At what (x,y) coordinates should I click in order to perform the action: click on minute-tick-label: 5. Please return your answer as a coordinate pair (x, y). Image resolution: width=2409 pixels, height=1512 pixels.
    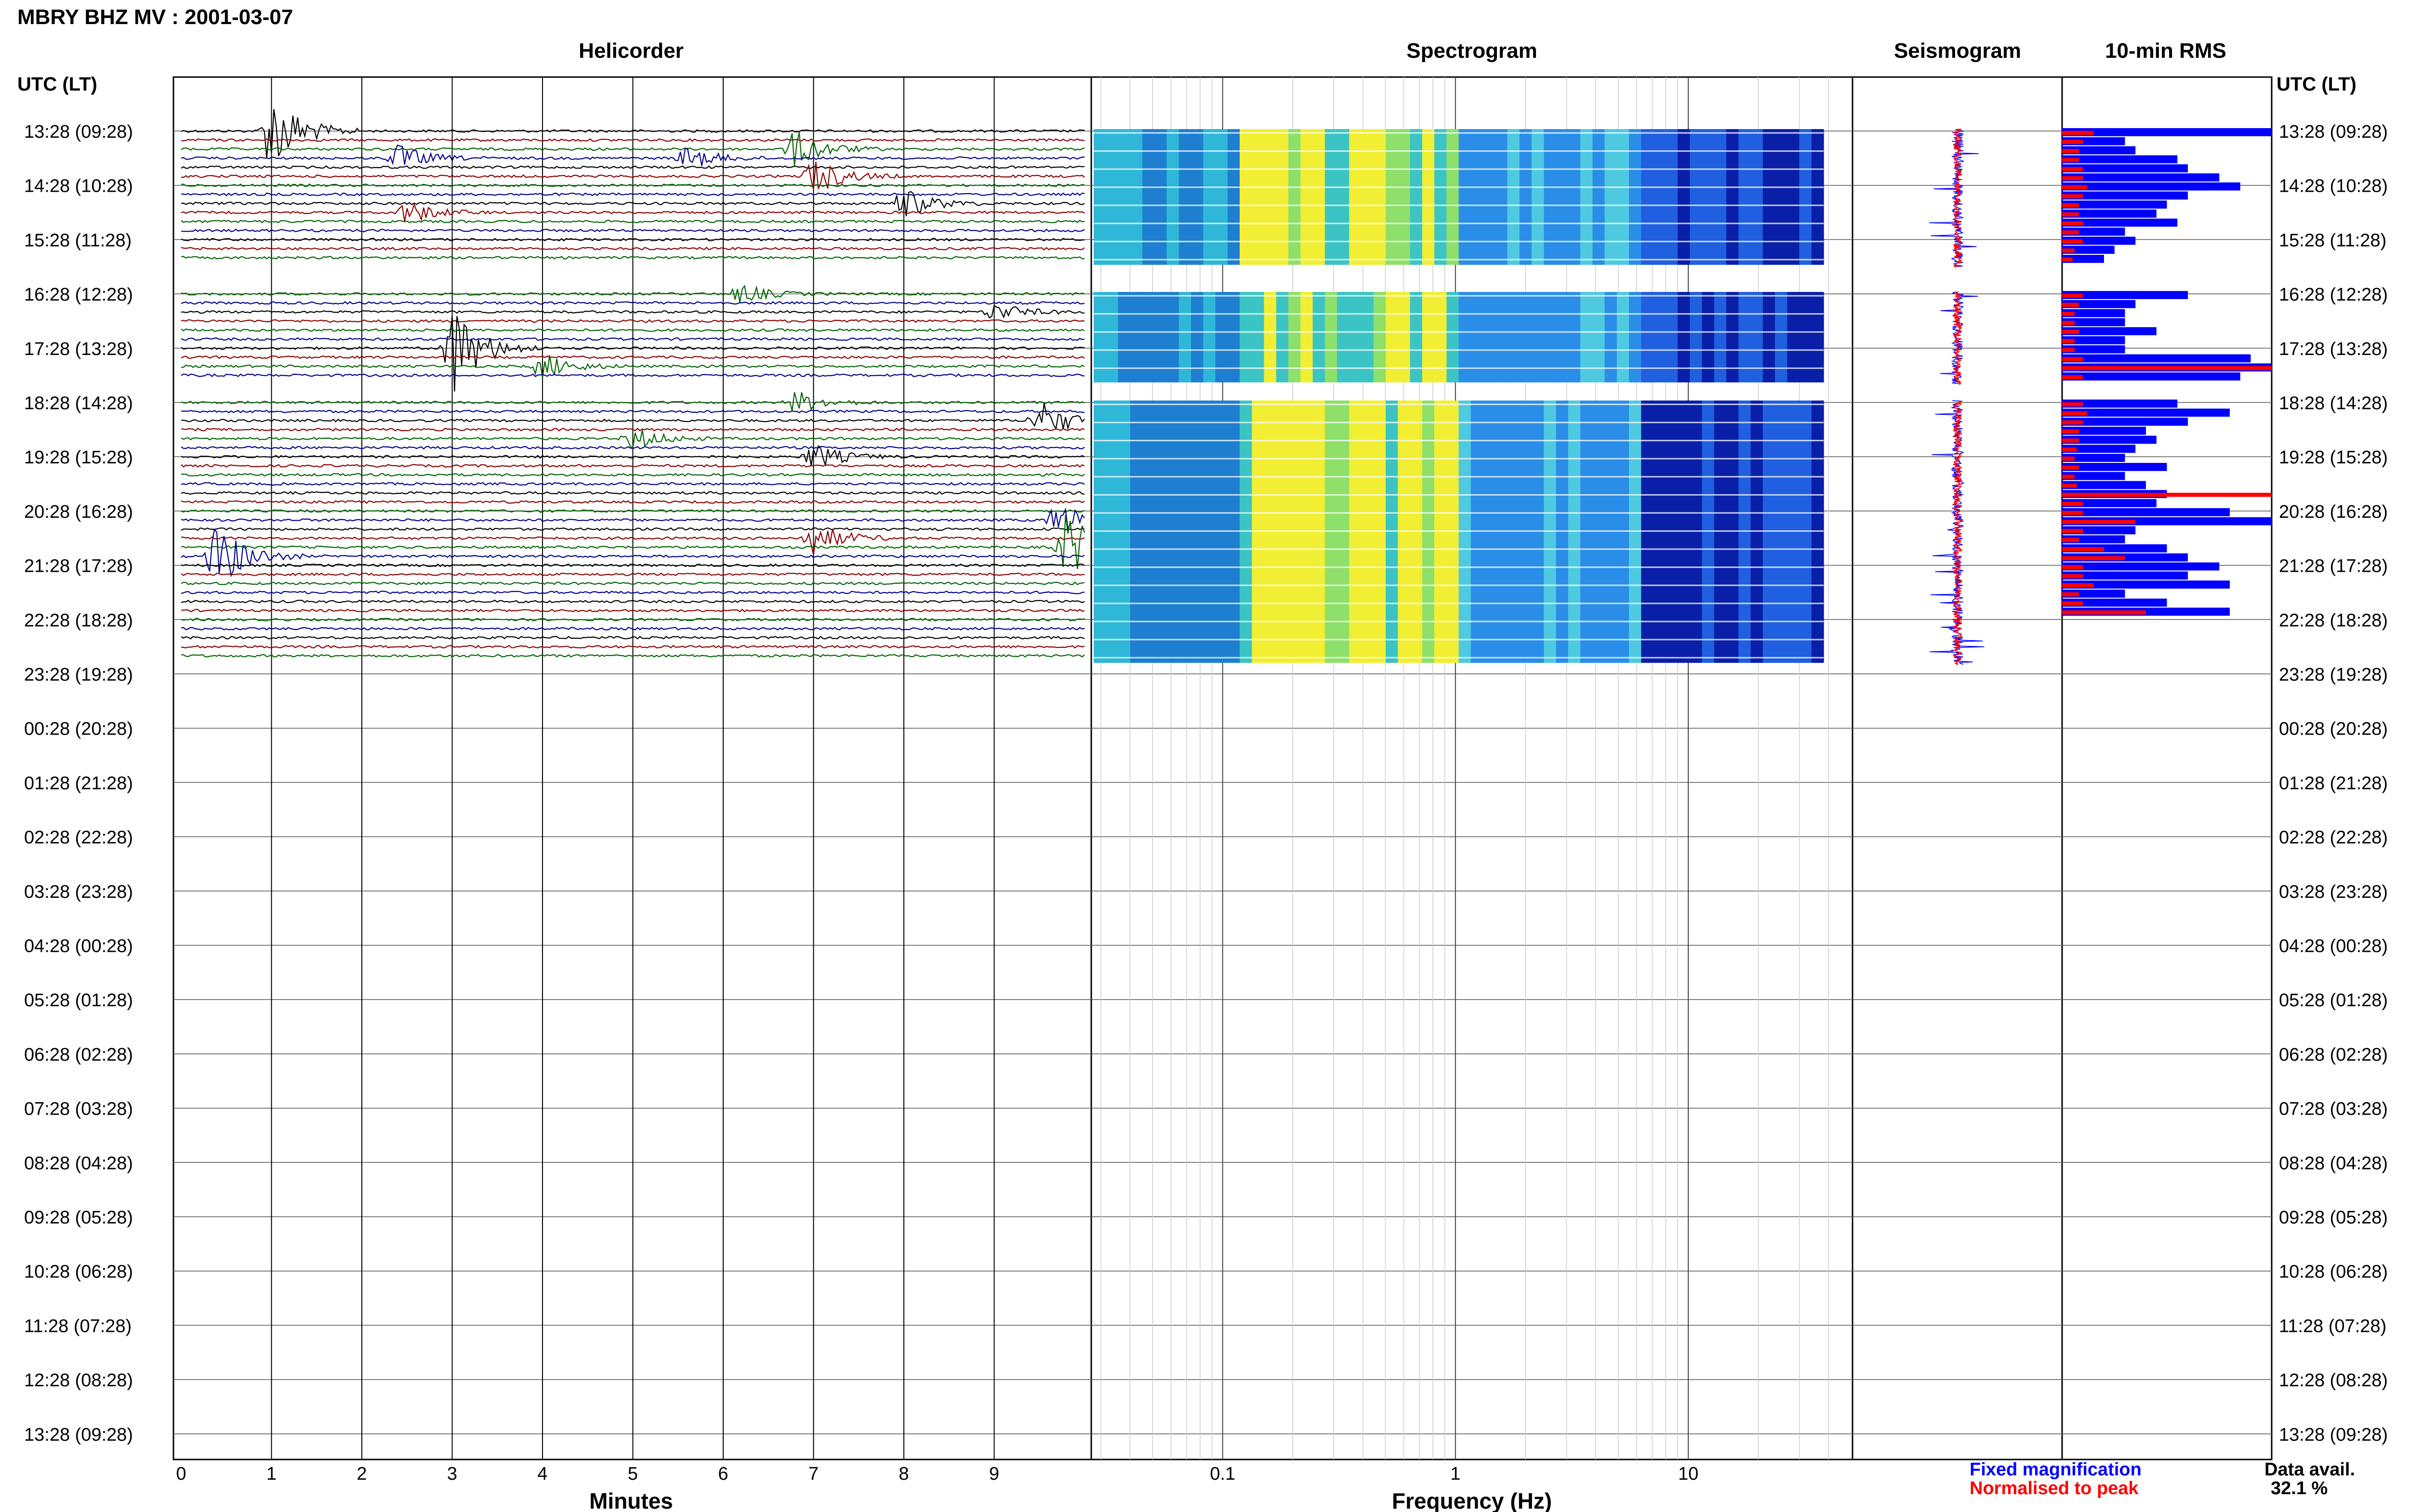
    Looking at the image, I should click on (633, 1474).